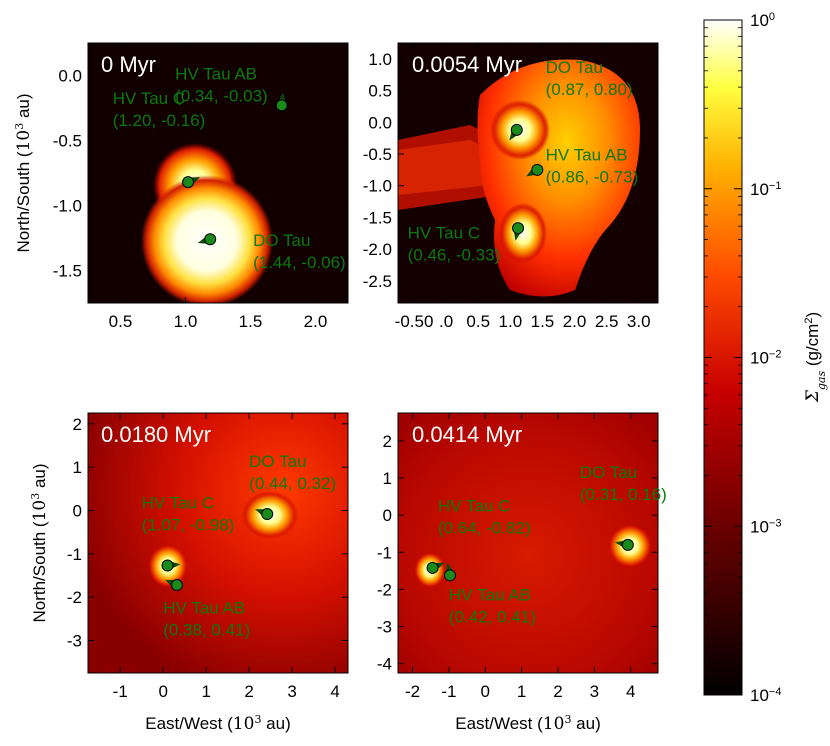 This screenshot has height=746, width=830. I want to click on ytick-label: -4, so click(384, 664).